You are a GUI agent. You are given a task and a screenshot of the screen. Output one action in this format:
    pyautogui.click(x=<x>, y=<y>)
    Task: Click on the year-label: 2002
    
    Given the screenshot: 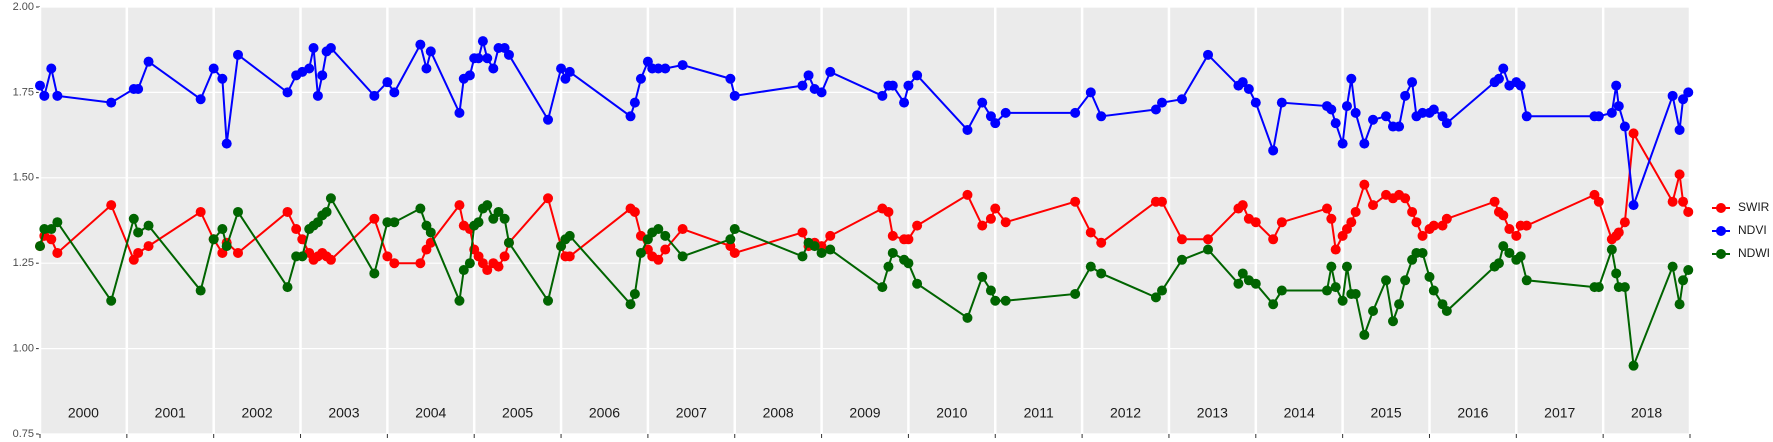 What is the action you would take?
    pyautogui.click(x=257, y=413)
    